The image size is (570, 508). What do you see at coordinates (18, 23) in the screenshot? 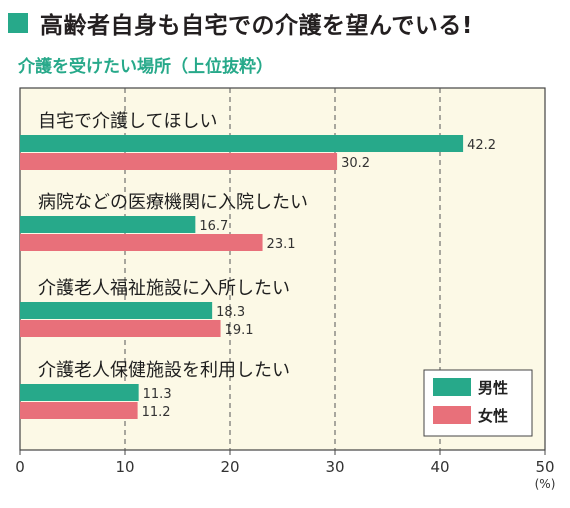
I see `heading-square-icon` at bounding box center [18, 23].